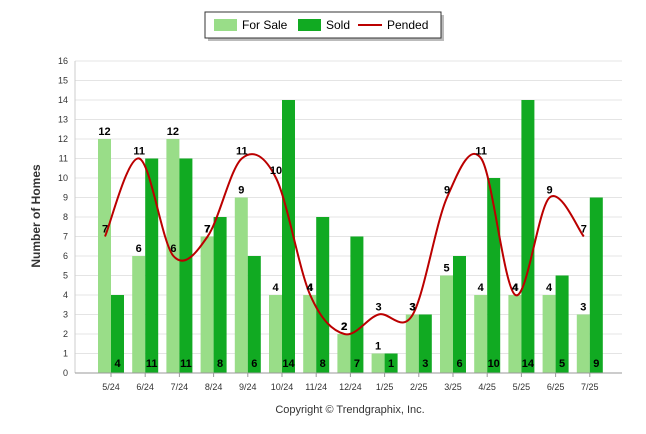 Image resolution: width=646 pixels, height=434 pixels. Describe the element at coordinates (145, 387) in the screenshot. I see `x-tick-label: 6/24` at that location.